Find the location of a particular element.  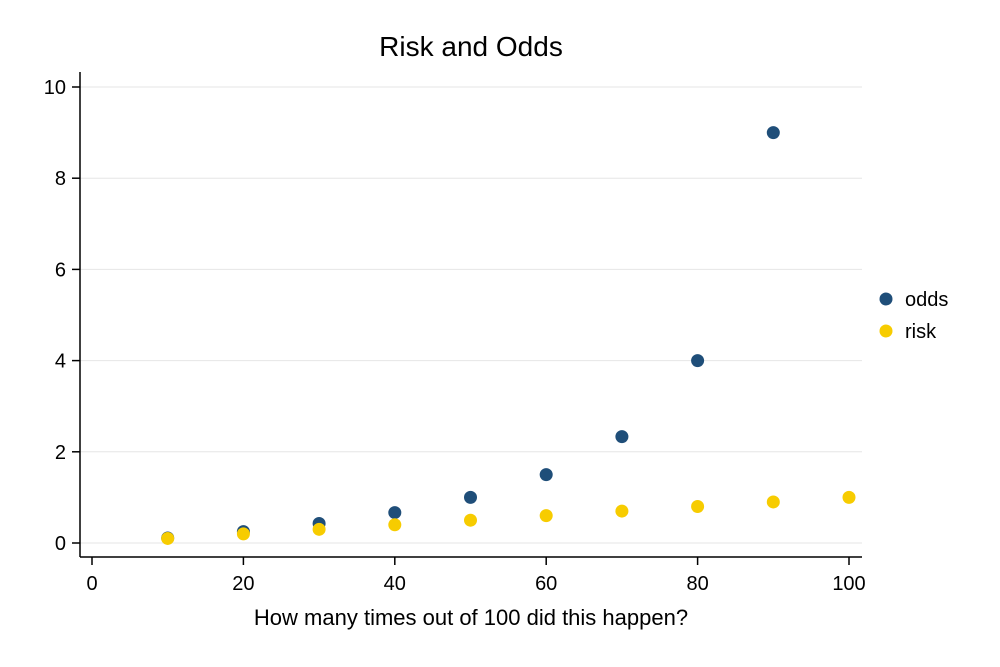

legend-marker-odds is located at coordinates (886, 299).